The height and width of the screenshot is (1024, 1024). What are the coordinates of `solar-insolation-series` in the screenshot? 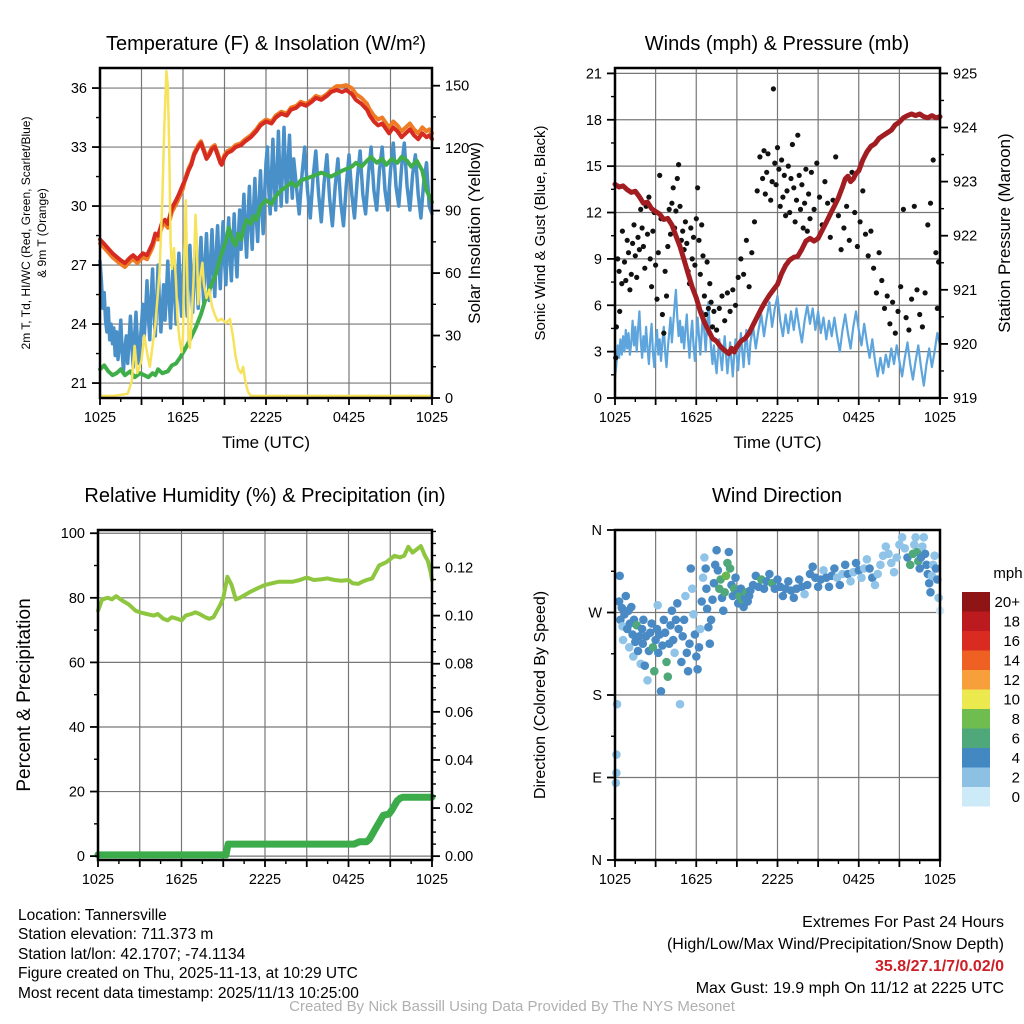 It's located at (266, 233).